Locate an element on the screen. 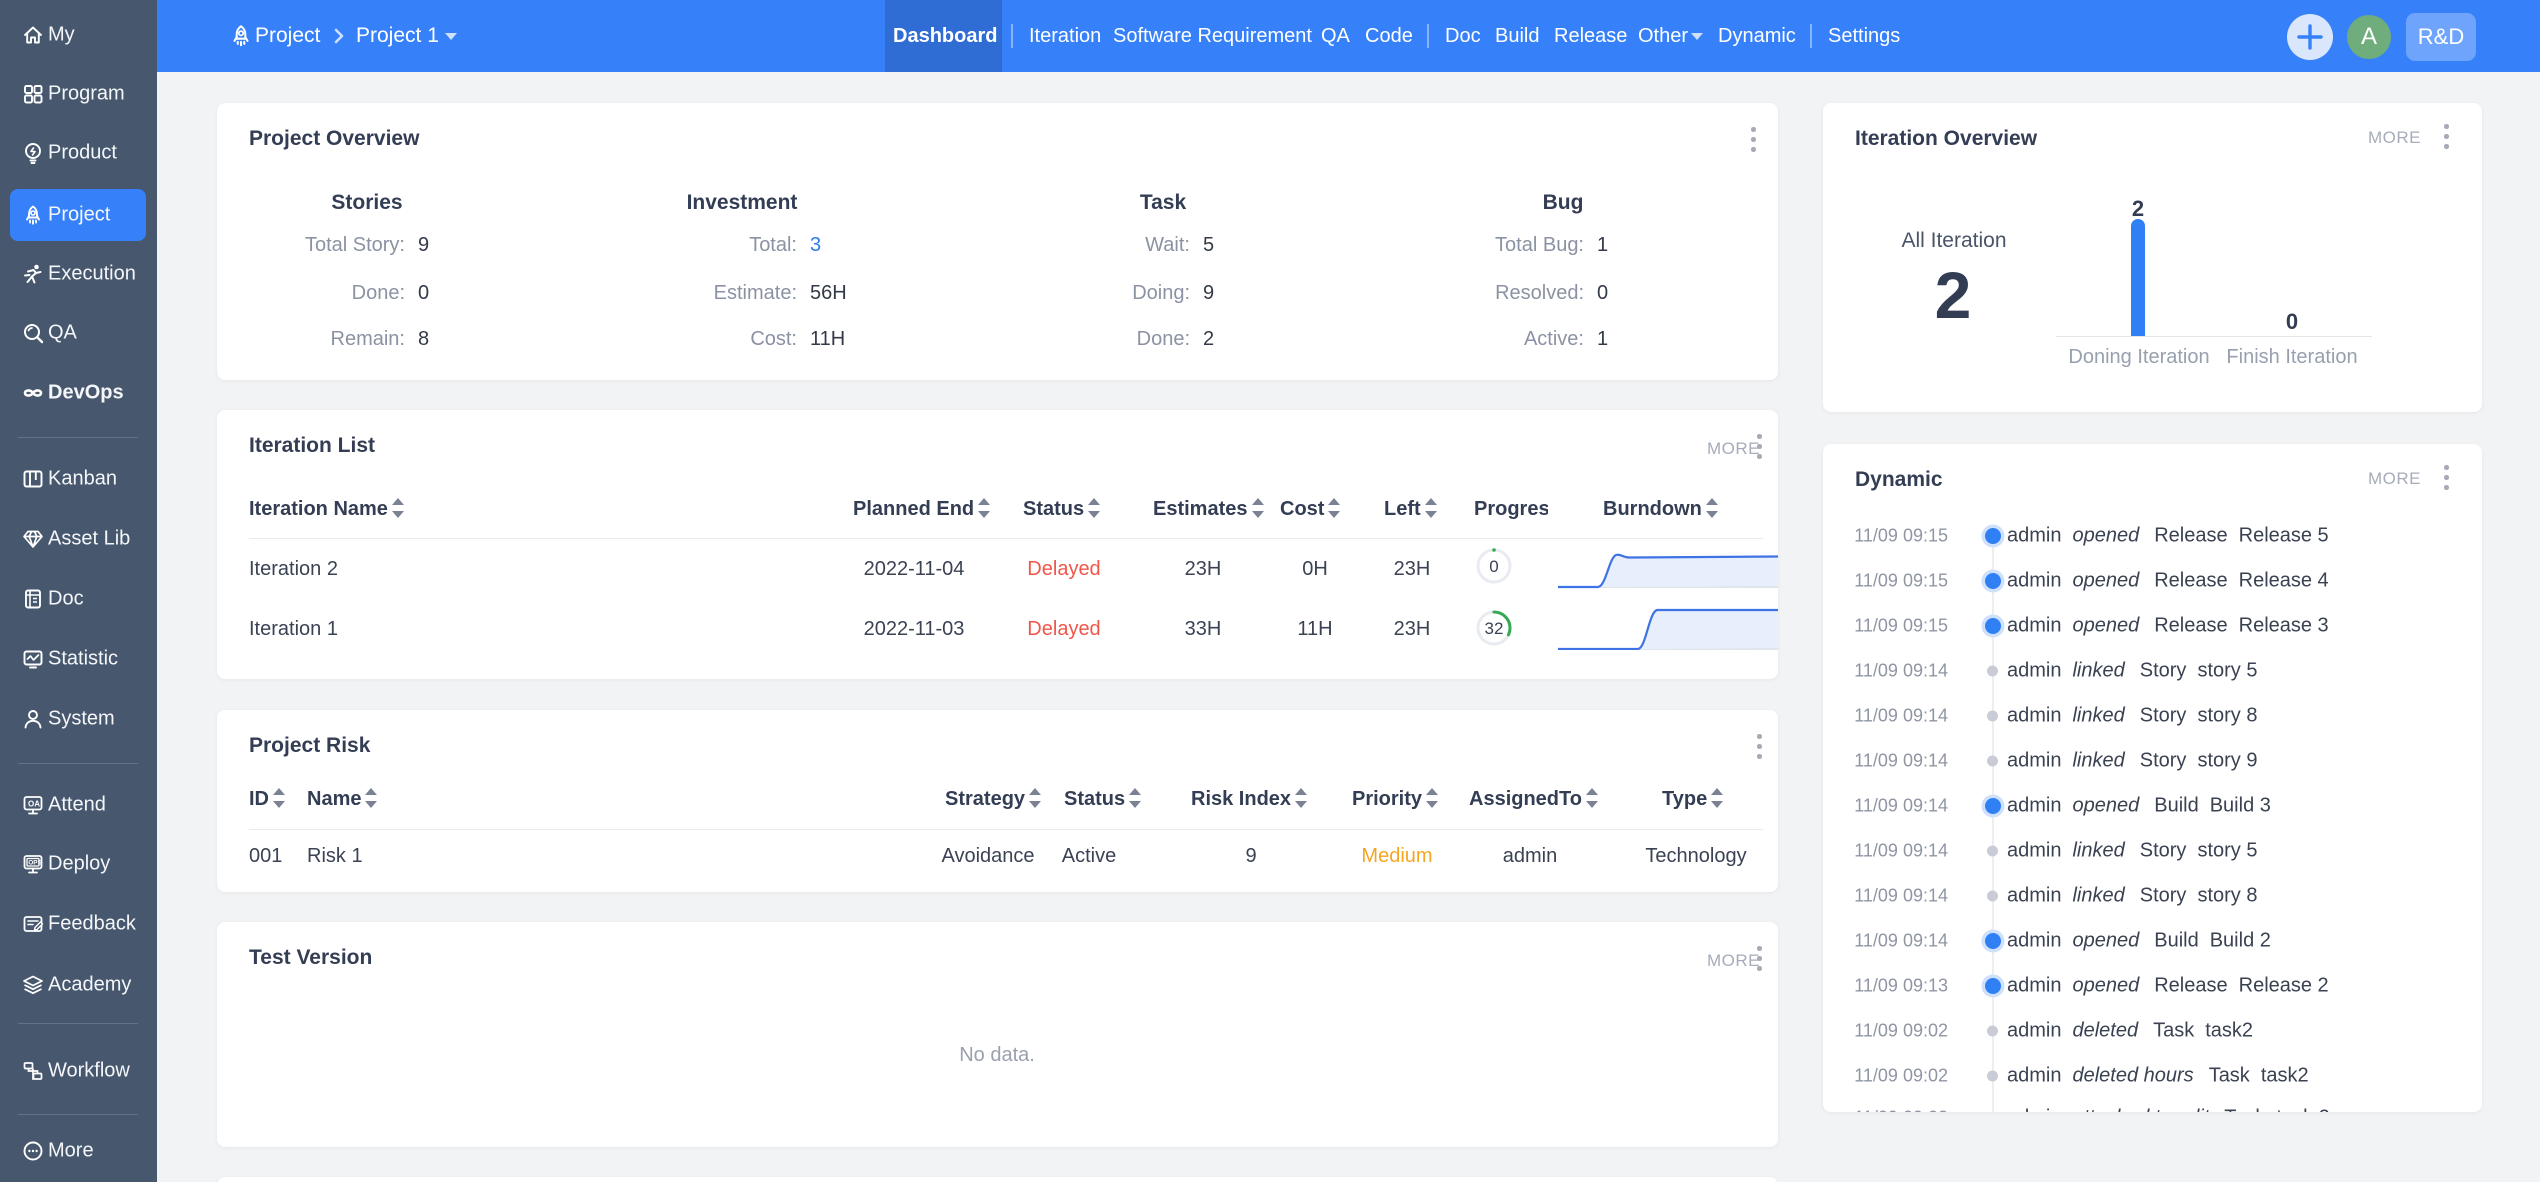 The height and width of the screenshot is (1182, 2540). svg-text: 0 is located at coordinates (1493, 566).